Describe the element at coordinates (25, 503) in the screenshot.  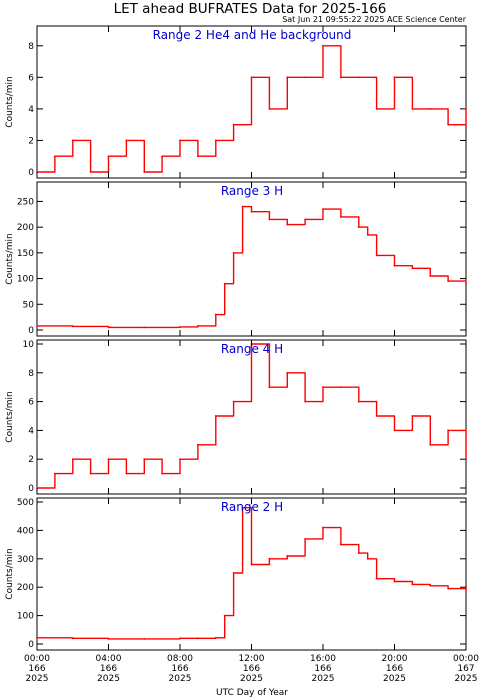
I see `y-tick-label: 500` at that location.